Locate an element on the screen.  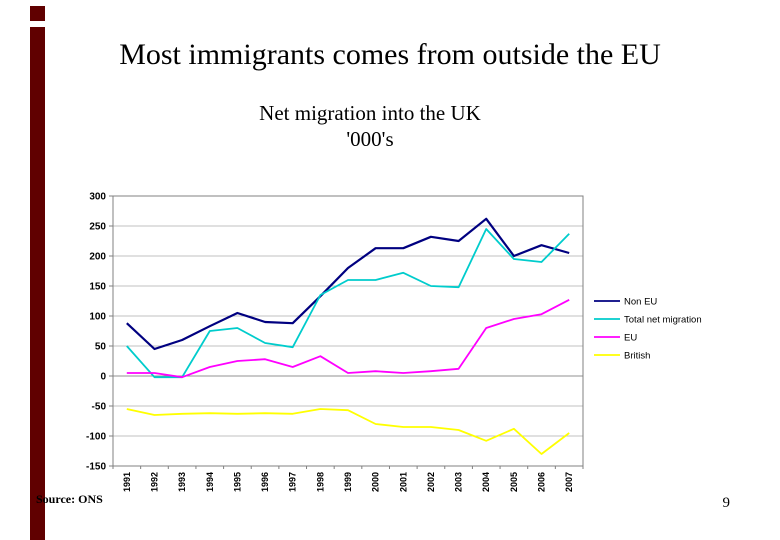
chart-title: Net migration into the UK is located at coordinates (370, 113).